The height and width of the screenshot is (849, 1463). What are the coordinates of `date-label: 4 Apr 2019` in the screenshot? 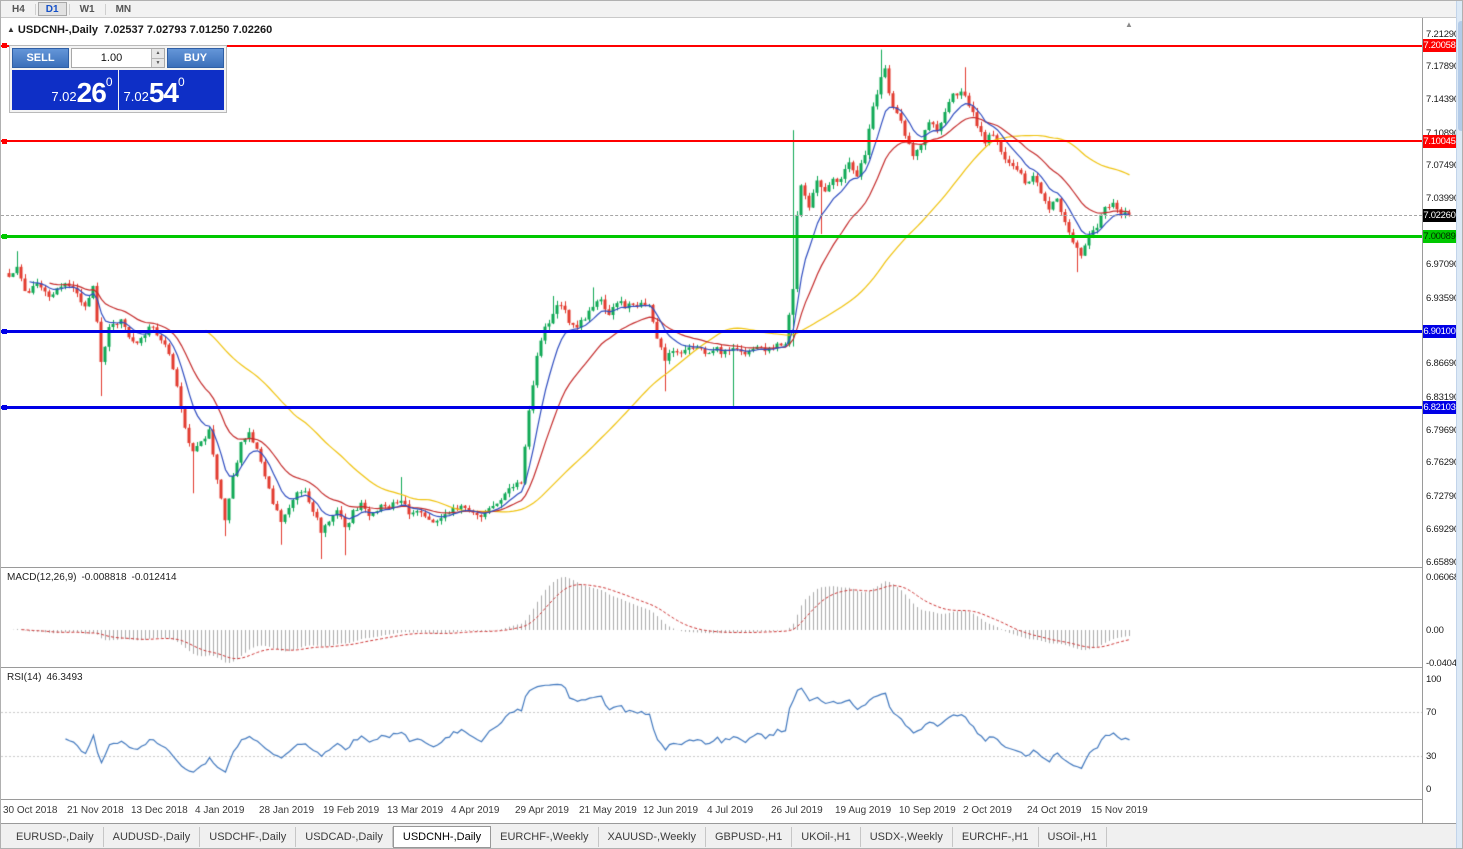 It's located at (475, 810).